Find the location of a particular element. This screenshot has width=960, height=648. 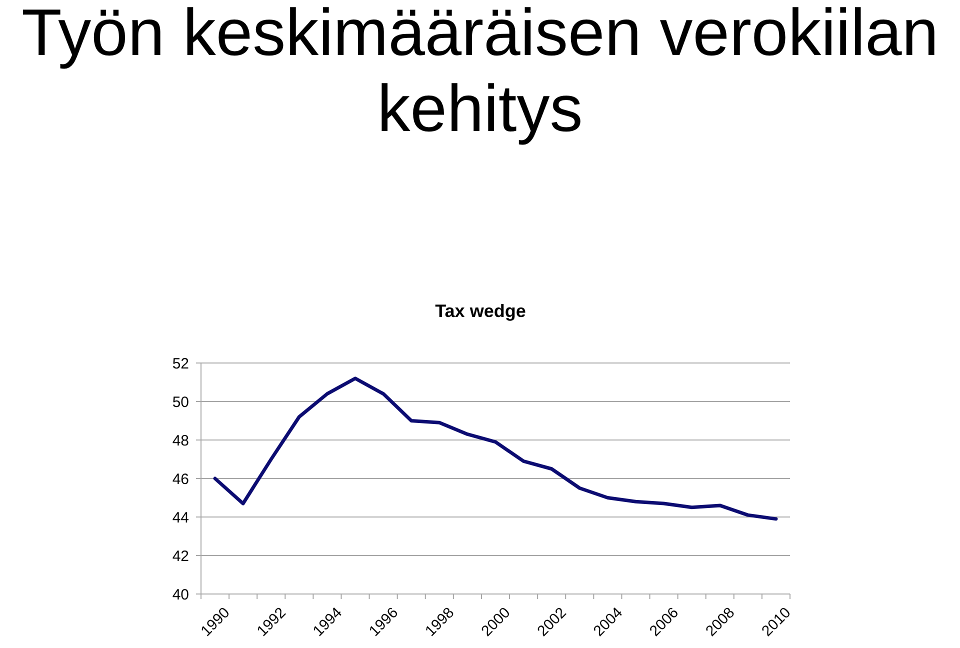

y-tick-label: 50 is located at coordinates (180, 402).